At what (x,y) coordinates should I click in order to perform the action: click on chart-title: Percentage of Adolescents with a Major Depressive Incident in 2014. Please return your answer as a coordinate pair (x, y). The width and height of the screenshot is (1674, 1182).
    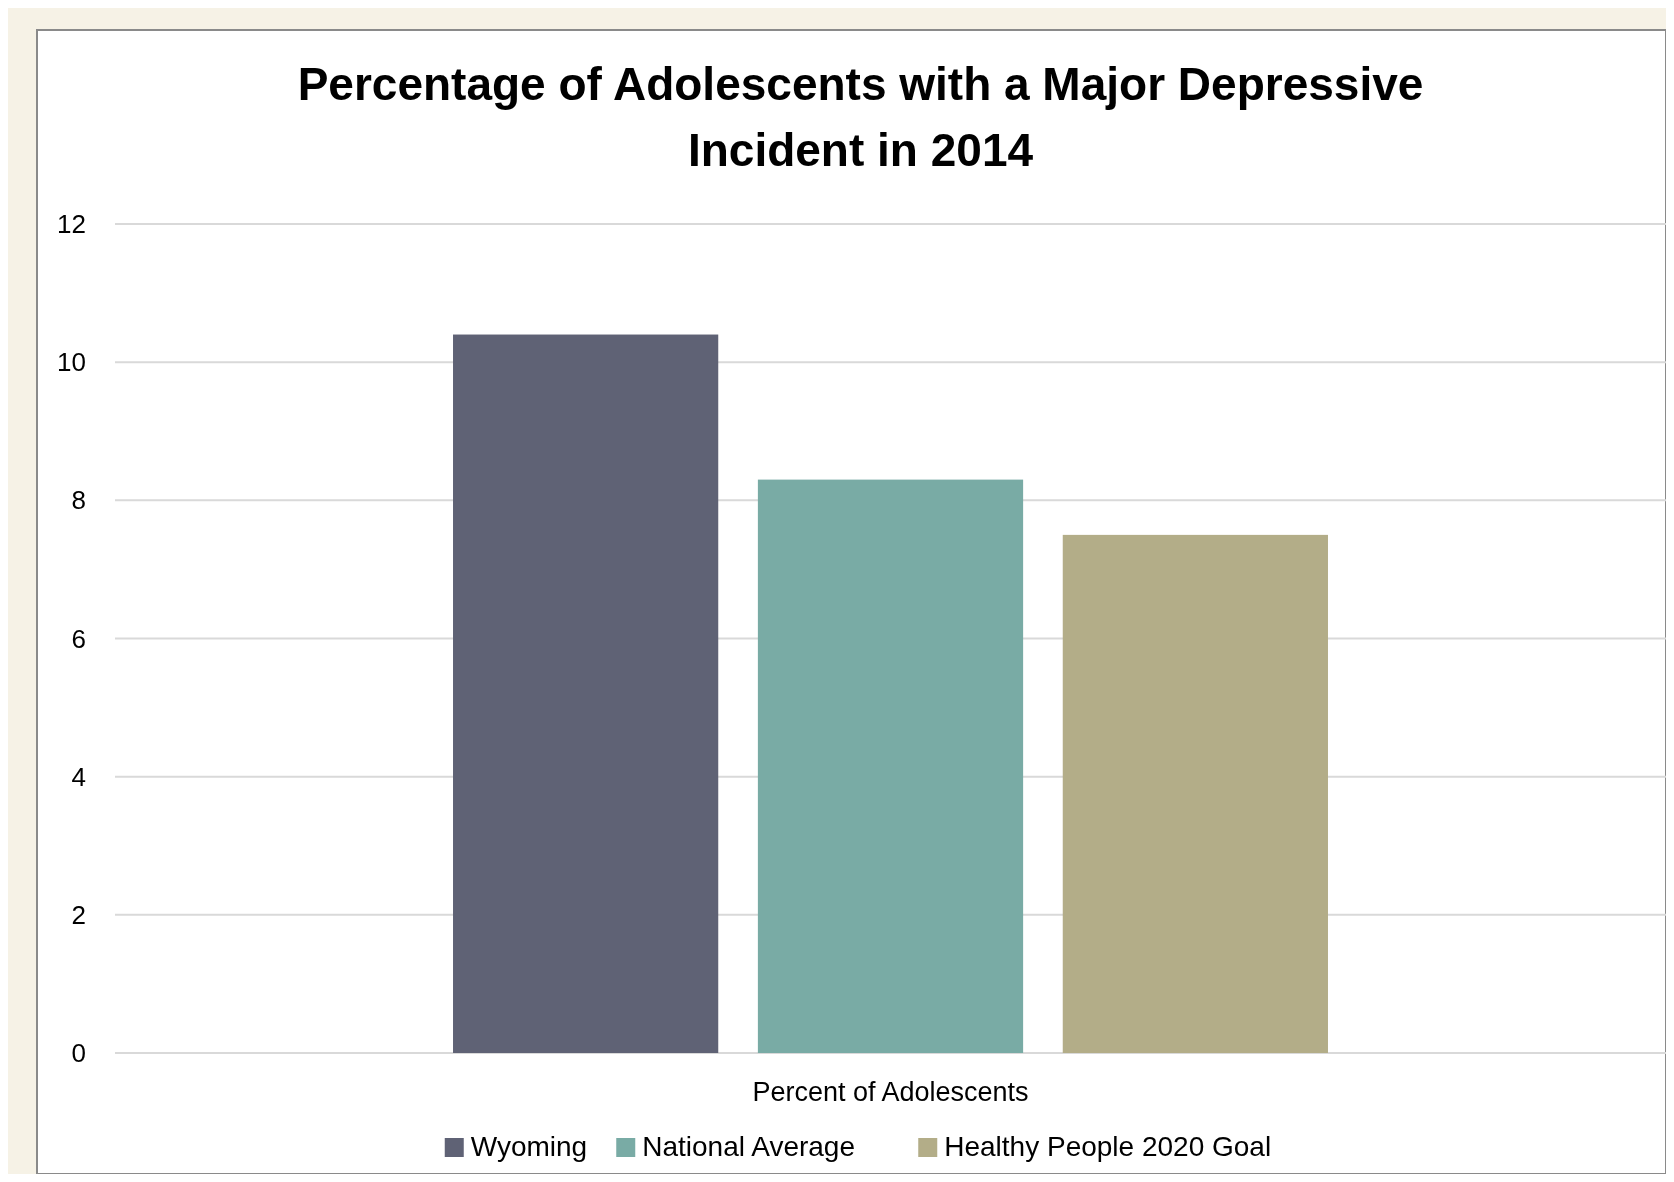
    Looking at the image, I should click on (860, 117).